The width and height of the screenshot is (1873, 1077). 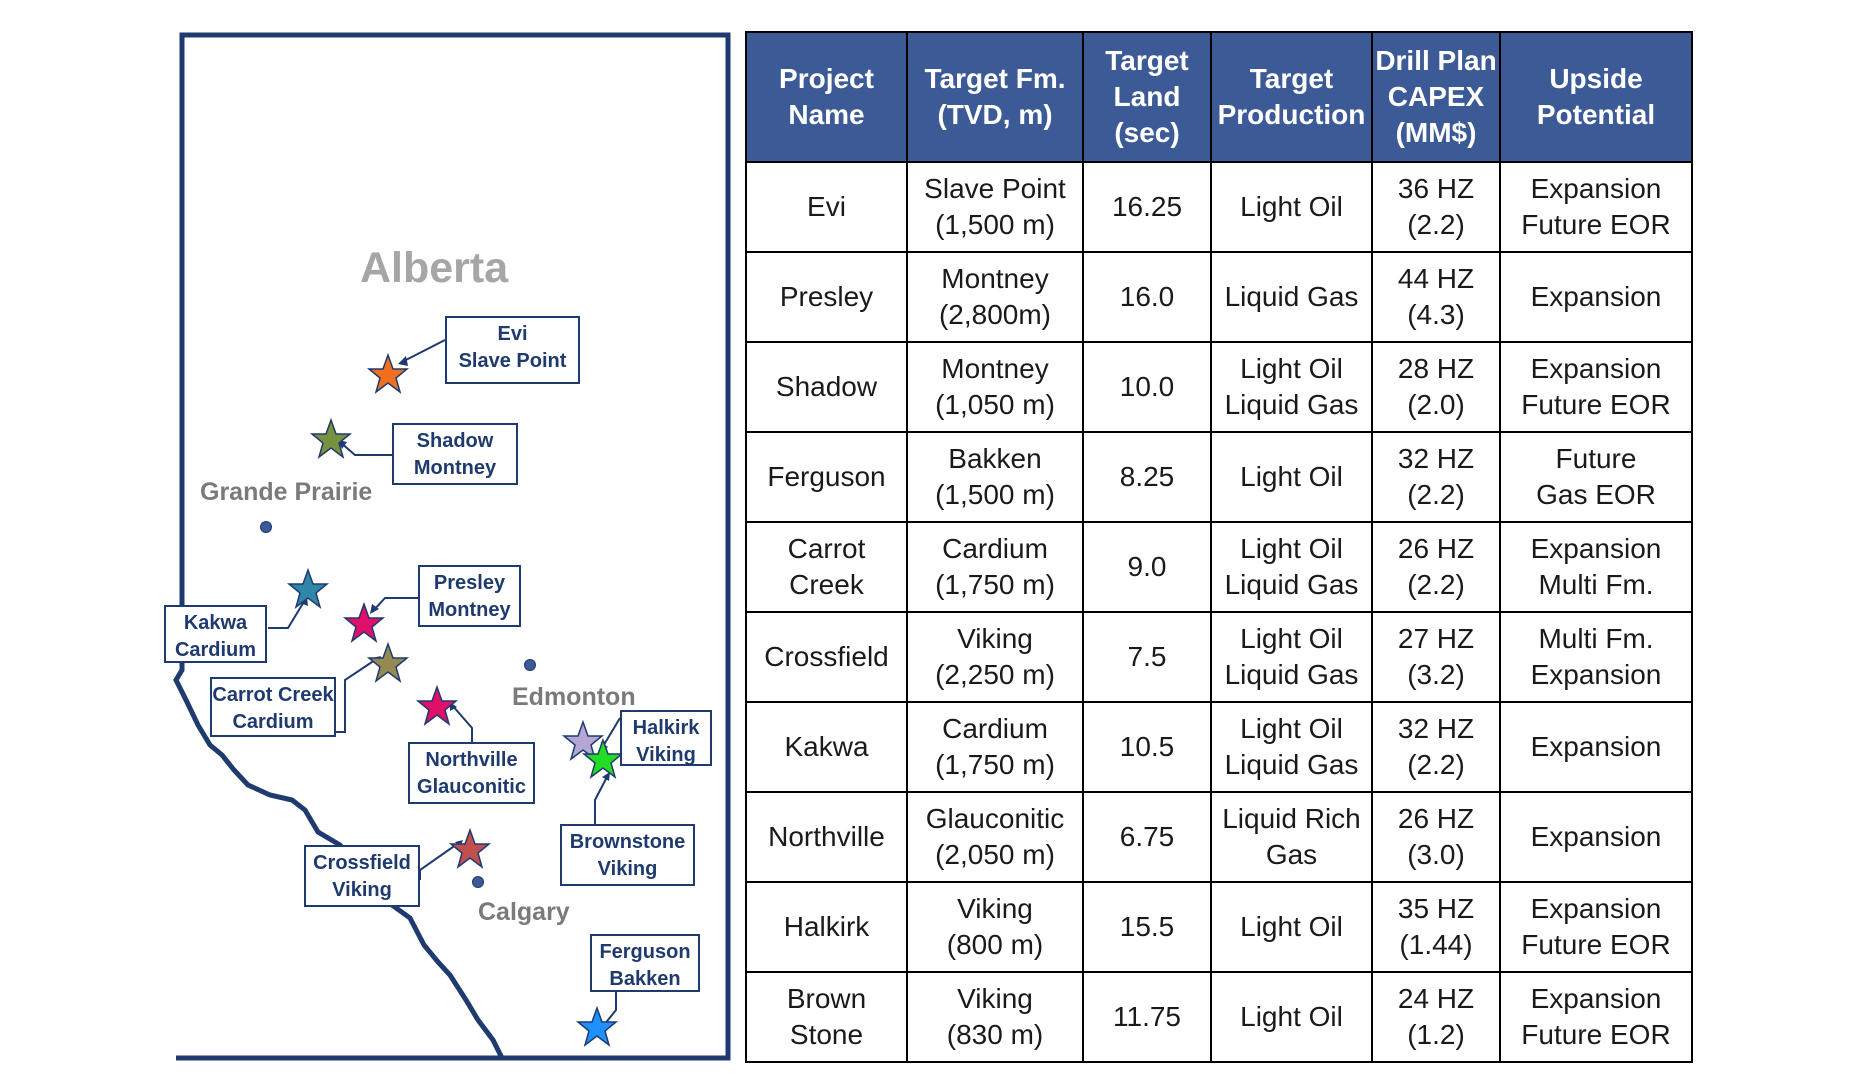 What do you see at coordinates (478, 882) in the screenshot?
I see `city-dot-calgary` at bounding box center [478, 882].